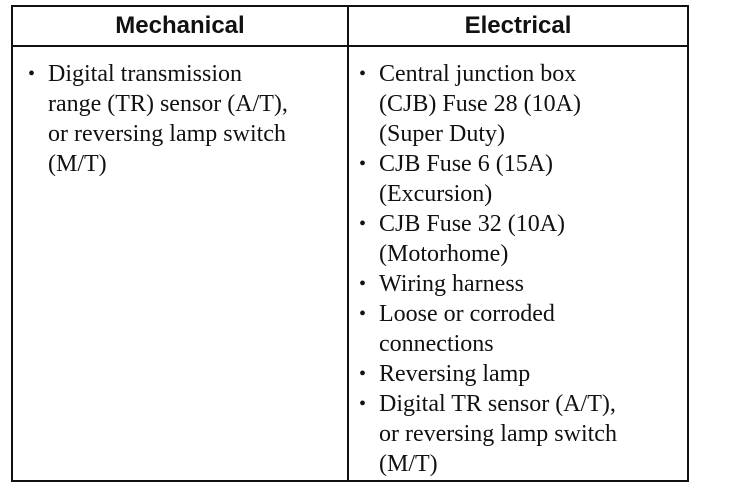  I want to click on header-electrical: Electrical, so click(518, 25).